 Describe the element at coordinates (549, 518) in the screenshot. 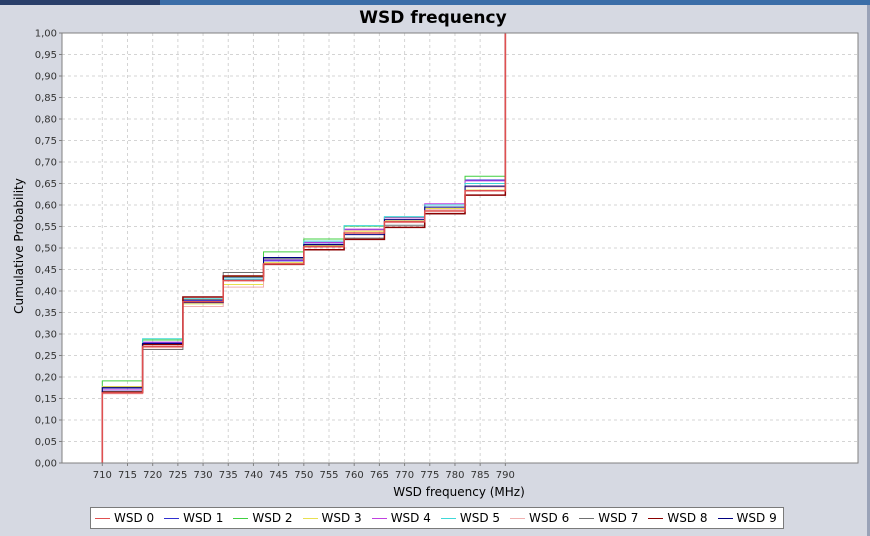

I see `legend-label: WSD 6` at that location.